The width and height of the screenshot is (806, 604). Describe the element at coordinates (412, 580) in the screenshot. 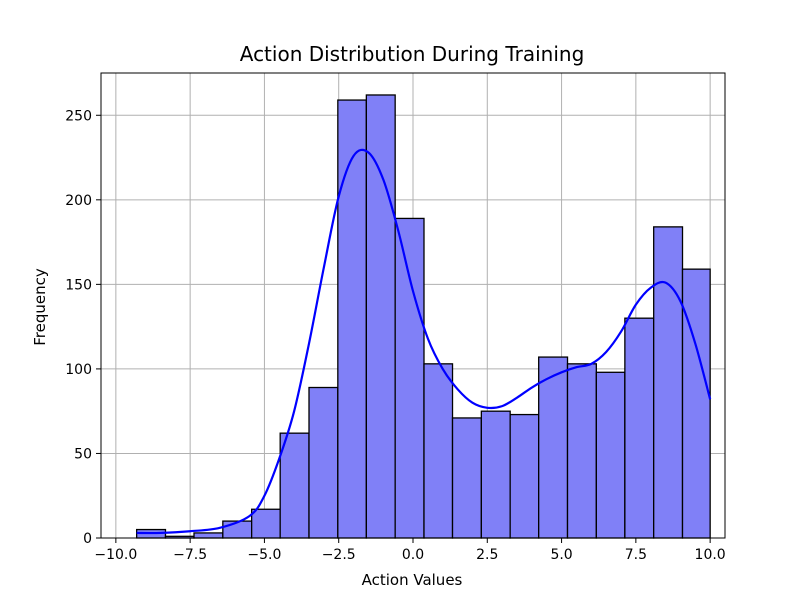

I see `x-axis-label: Action Values` at that location.